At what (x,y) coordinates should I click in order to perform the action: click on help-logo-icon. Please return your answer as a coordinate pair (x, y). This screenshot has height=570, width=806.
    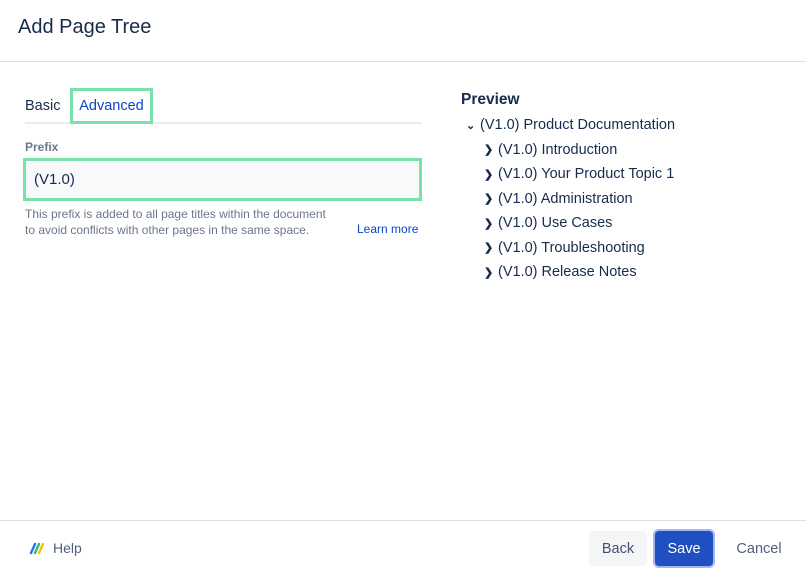
    Looking at the image, I should click on (37, 548).